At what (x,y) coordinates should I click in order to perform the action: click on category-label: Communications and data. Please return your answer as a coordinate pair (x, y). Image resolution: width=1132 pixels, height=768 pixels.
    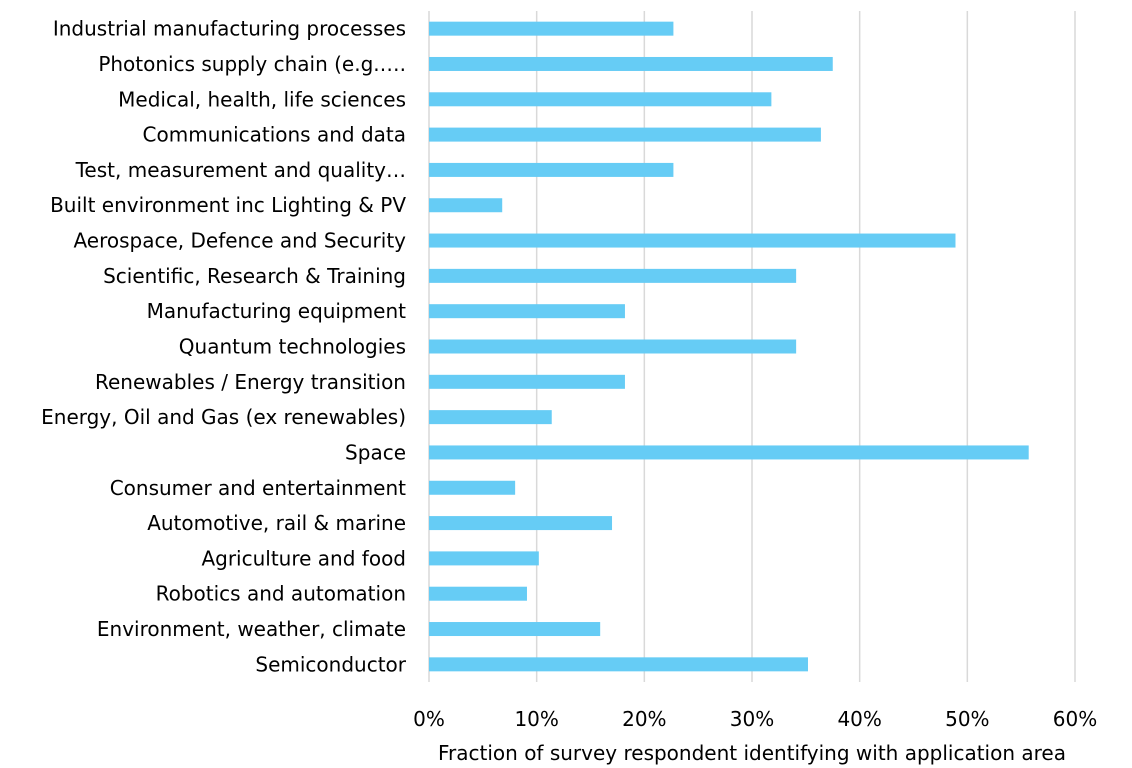
    Looking at the image, I should click on (274, 135).